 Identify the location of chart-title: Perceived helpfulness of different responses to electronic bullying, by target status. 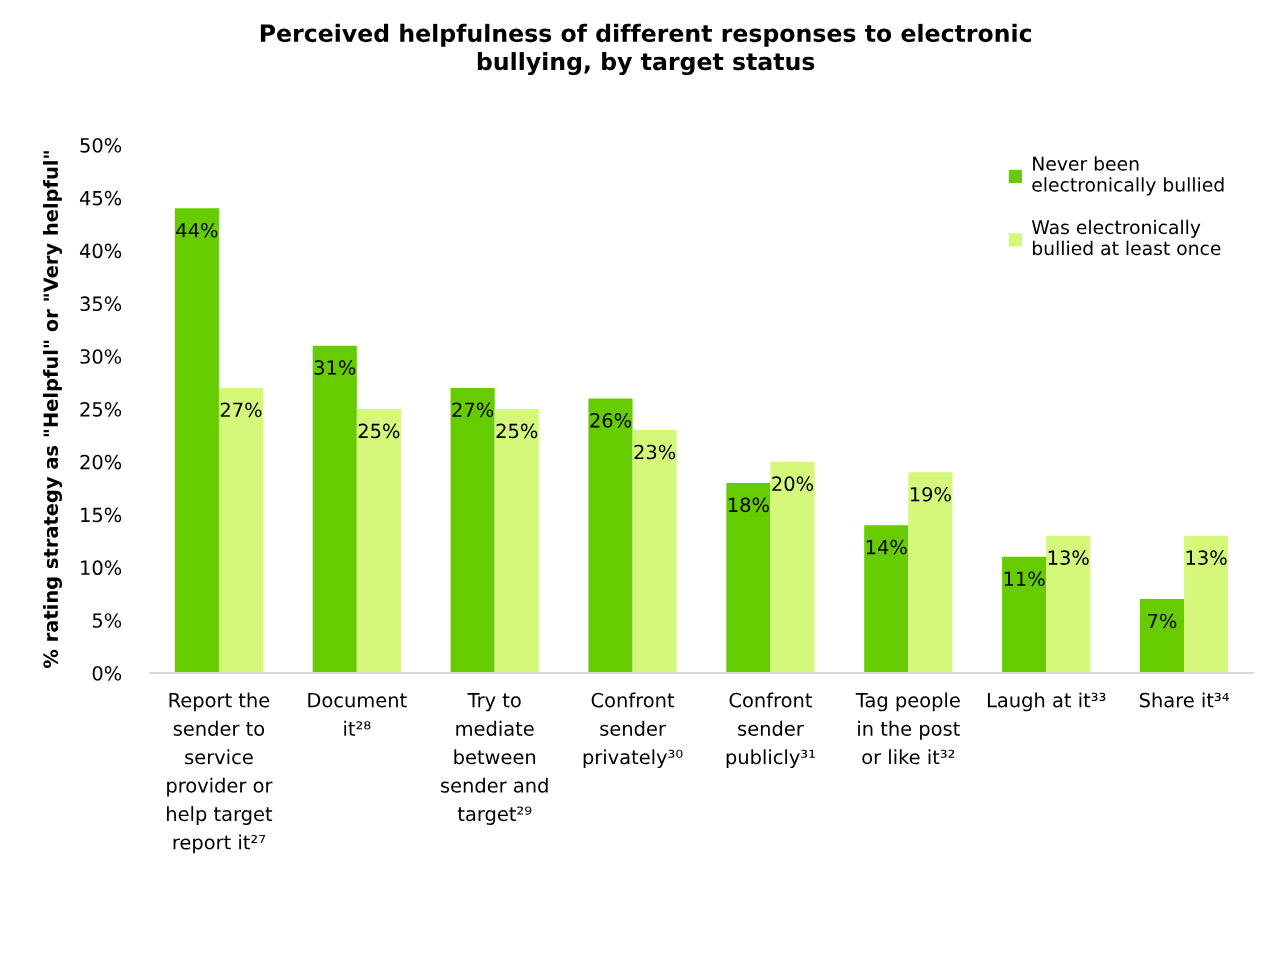
(646, 49).